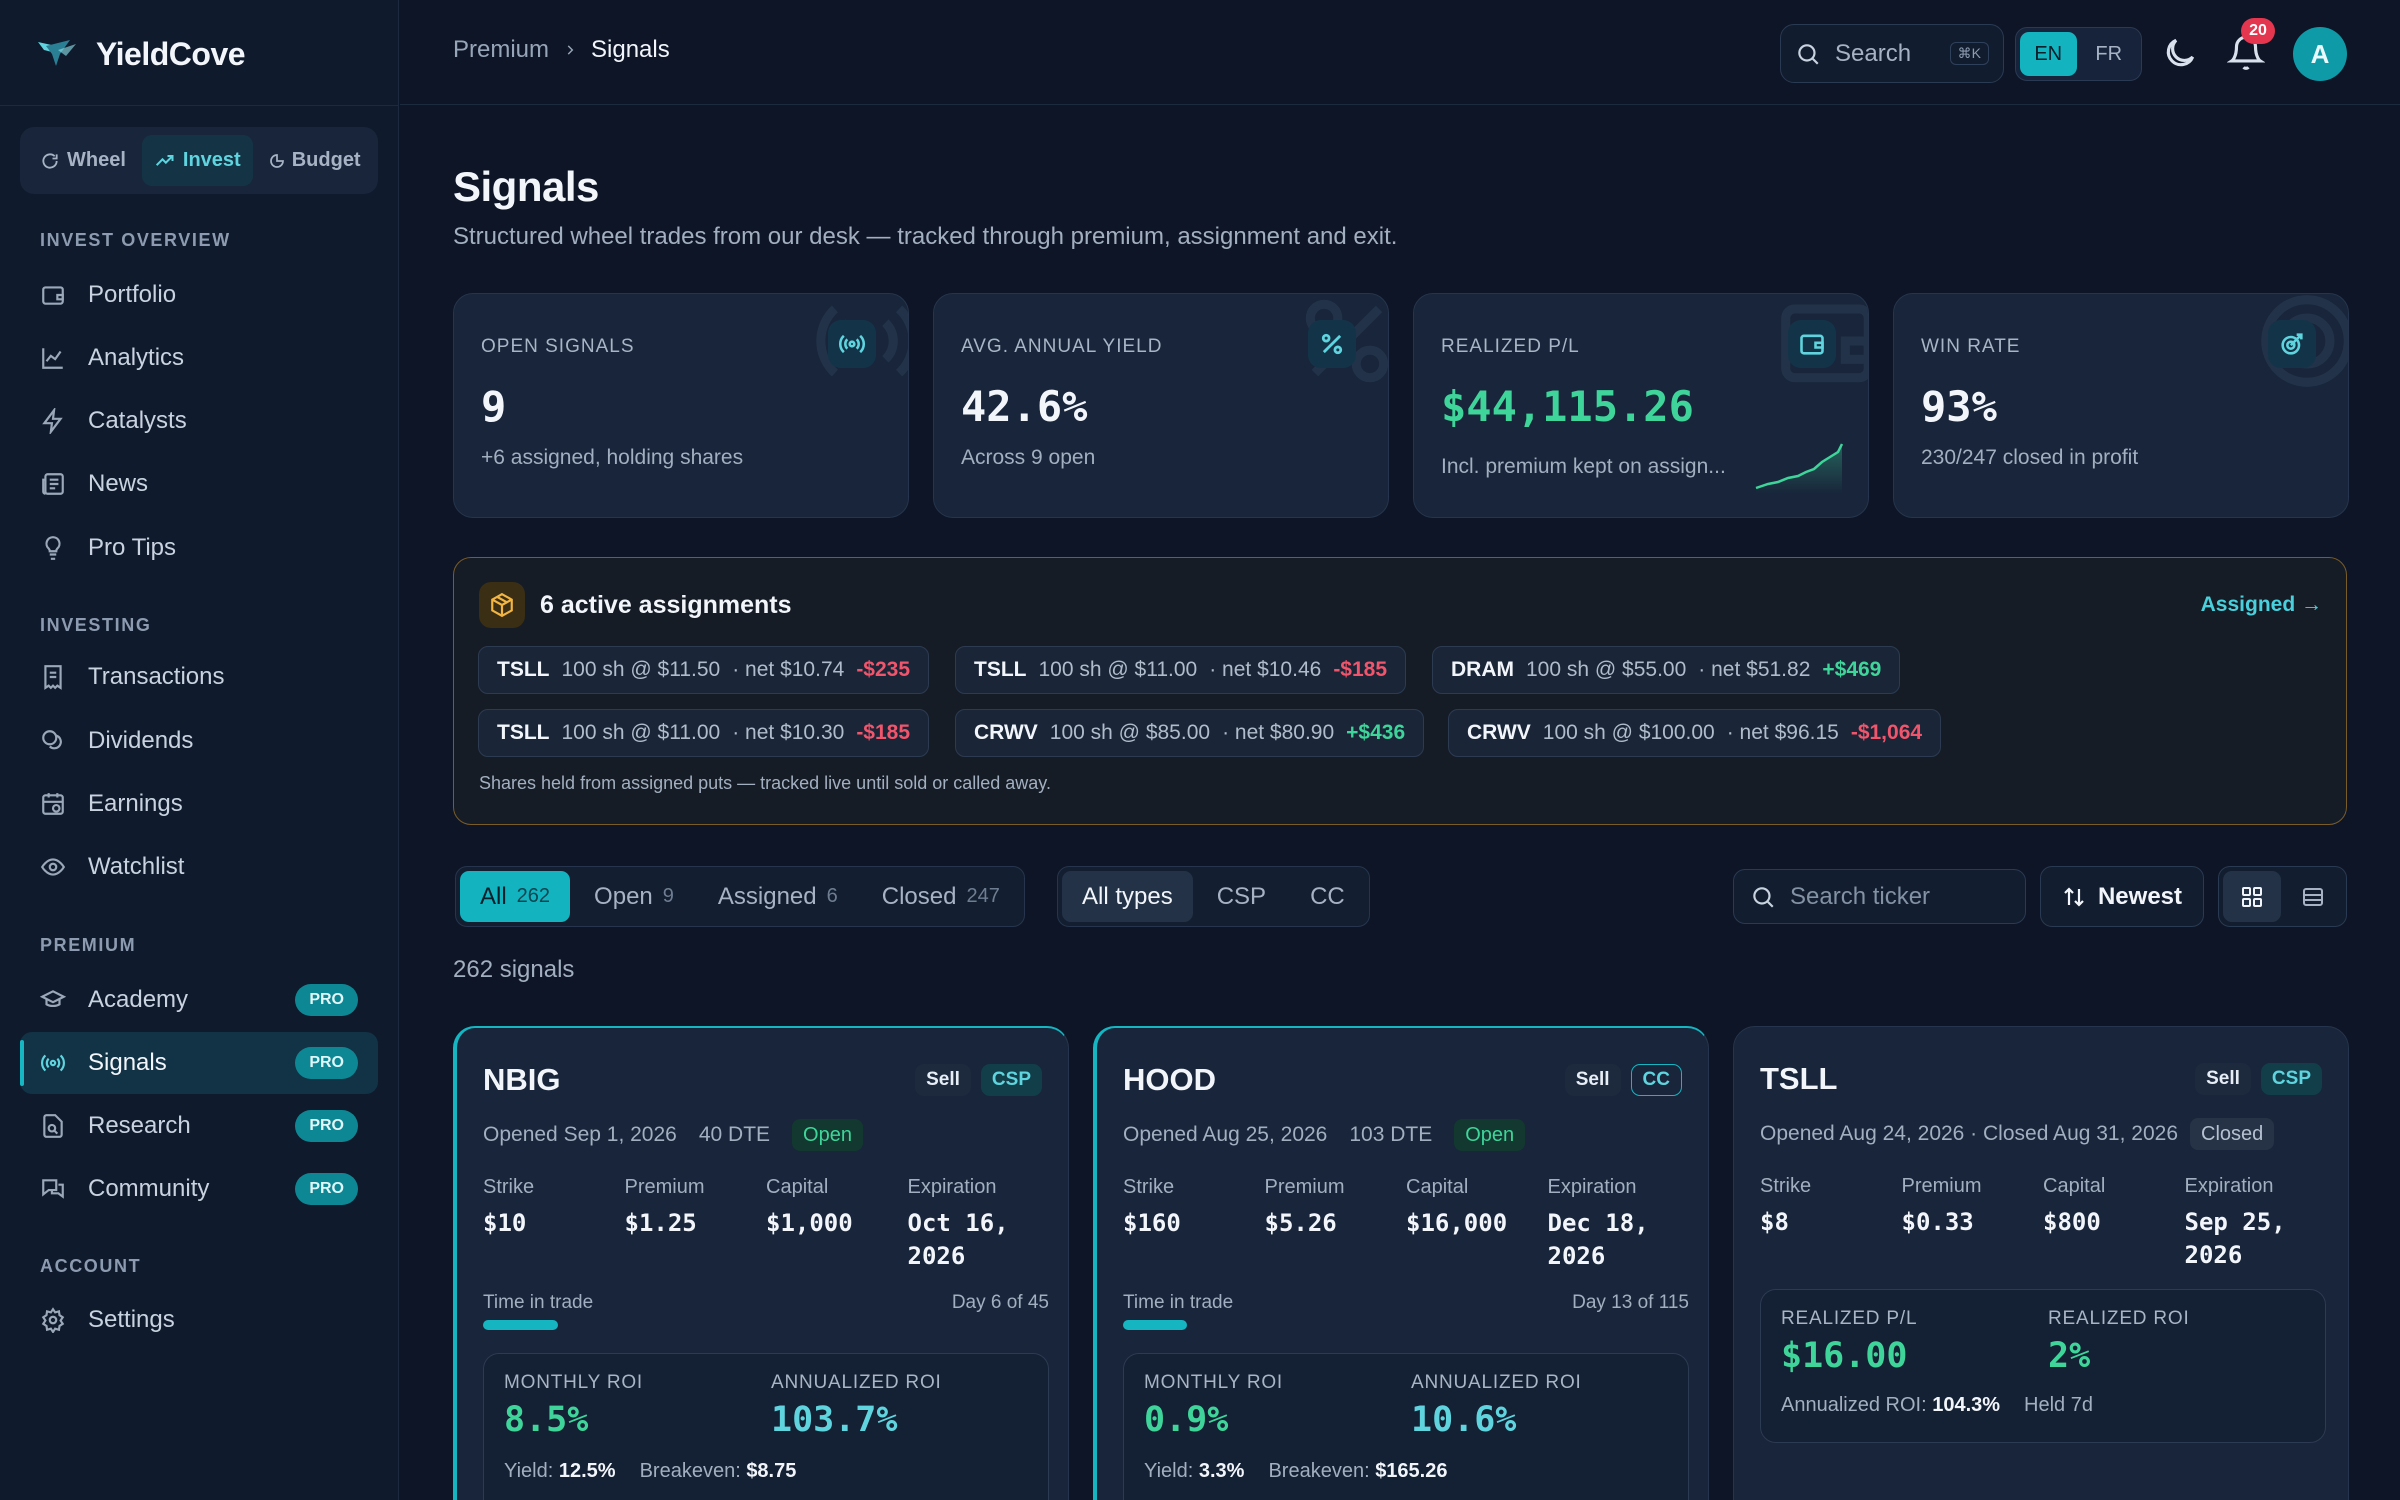  I want to click on search-shortcut: ⌘K, so click(1969, 53).